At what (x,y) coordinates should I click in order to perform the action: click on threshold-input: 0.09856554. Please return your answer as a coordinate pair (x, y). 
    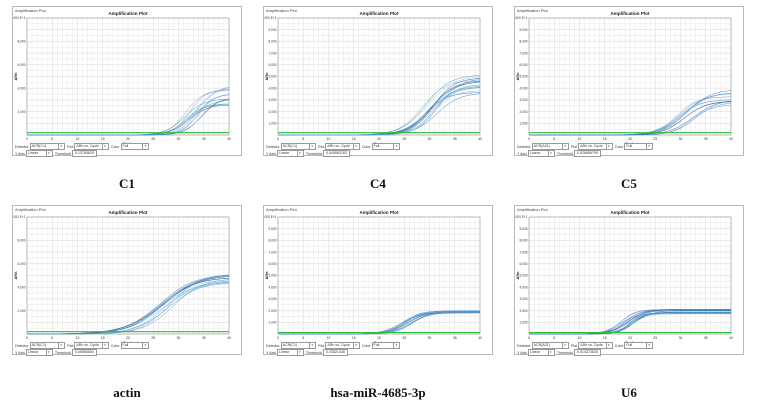
    Looking at the image, I should click on (84, 352).